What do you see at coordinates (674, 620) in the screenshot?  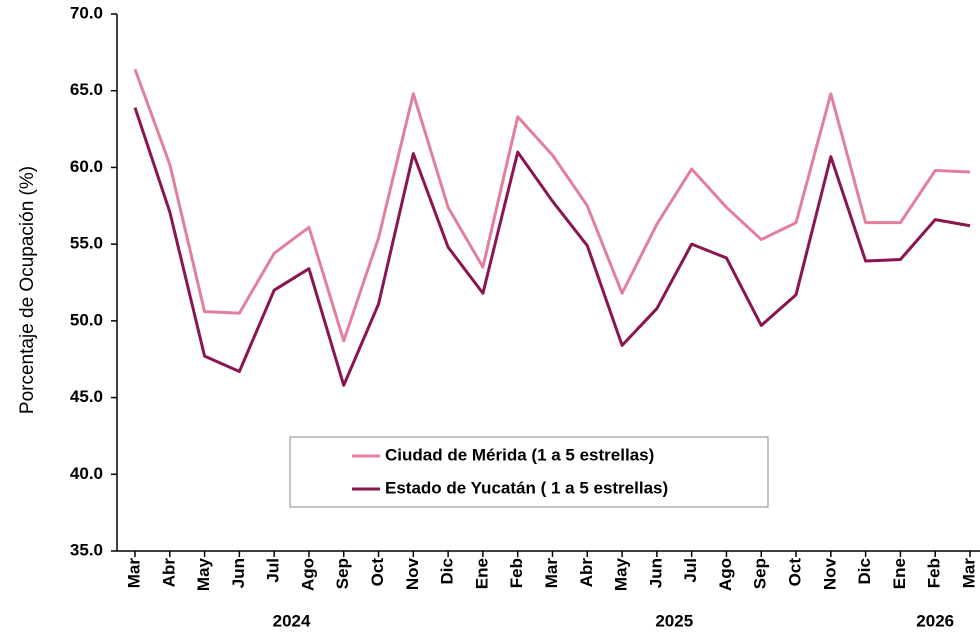 I see `x-group-label: 2025` at bounding box center [674, 620].